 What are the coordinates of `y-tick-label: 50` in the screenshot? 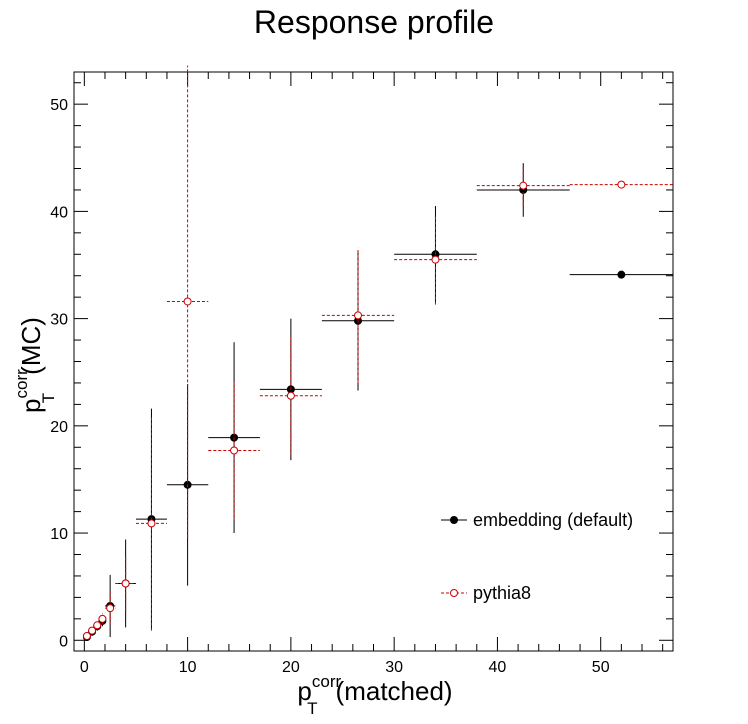 It's located at (59, 105).